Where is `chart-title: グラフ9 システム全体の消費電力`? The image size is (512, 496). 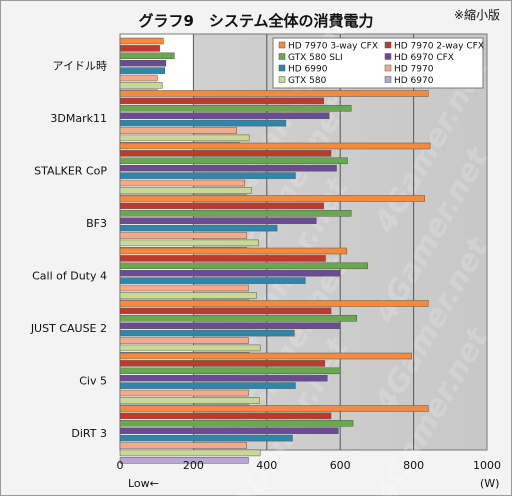 chart-title: グラフ9 システム全体の消費電力 is located at coordinates (256, 21).